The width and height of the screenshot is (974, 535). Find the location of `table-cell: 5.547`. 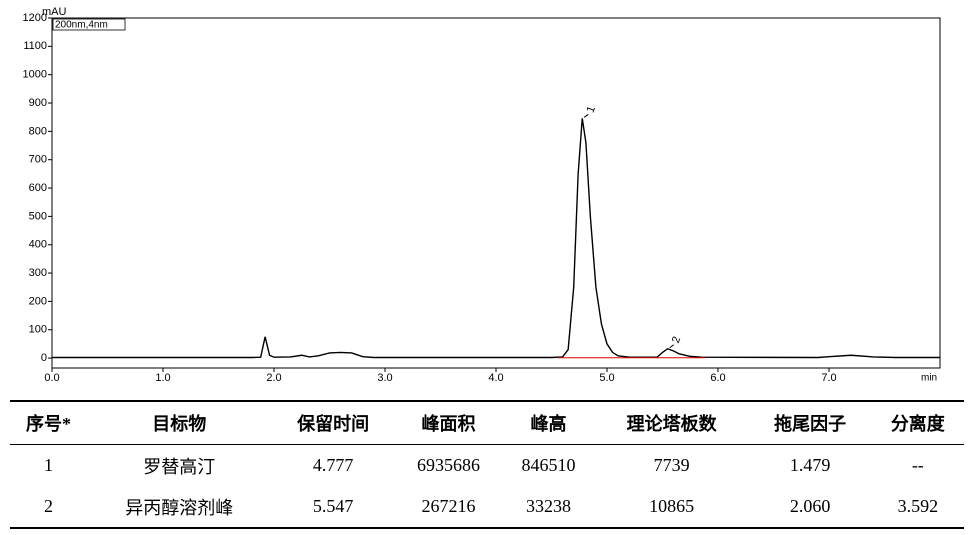

table-cell: 5.547 is located at coordinates (333, 507).